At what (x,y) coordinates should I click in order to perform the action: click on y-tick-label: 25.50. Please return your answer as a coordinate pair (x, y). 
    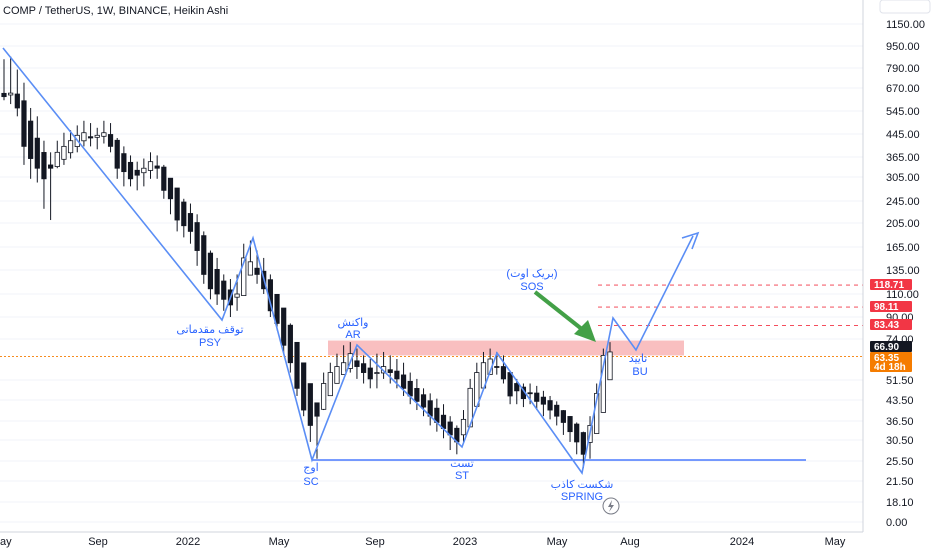
    Looking at the image, I should click on (900, 462).